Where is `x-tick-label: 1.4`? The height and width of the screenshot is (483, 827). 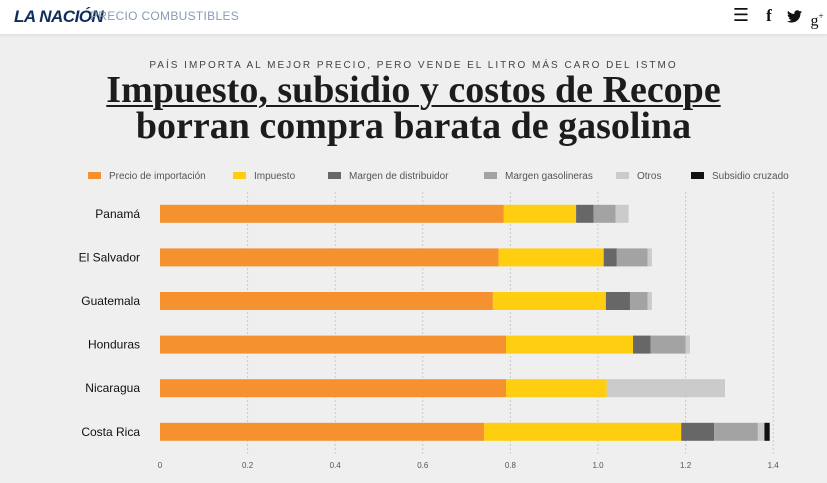 x-tick-label: 1.4 is located at coordinates (774, 465).